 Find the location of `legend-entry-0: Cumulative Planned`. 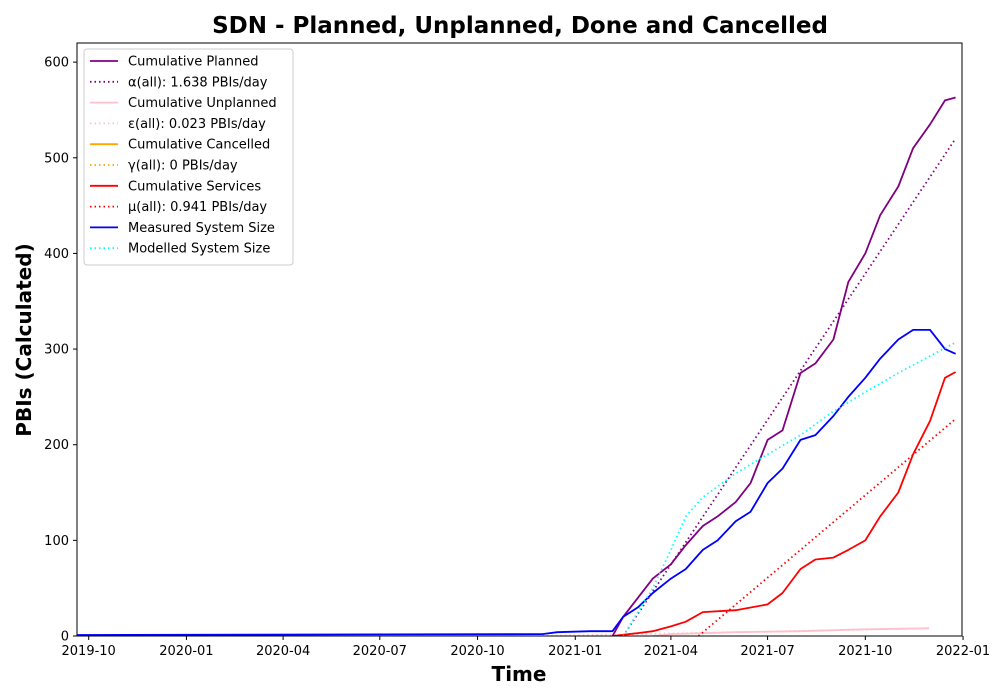

legend-entry-0: Cumulative Planned is located at coordinates (193, 62).